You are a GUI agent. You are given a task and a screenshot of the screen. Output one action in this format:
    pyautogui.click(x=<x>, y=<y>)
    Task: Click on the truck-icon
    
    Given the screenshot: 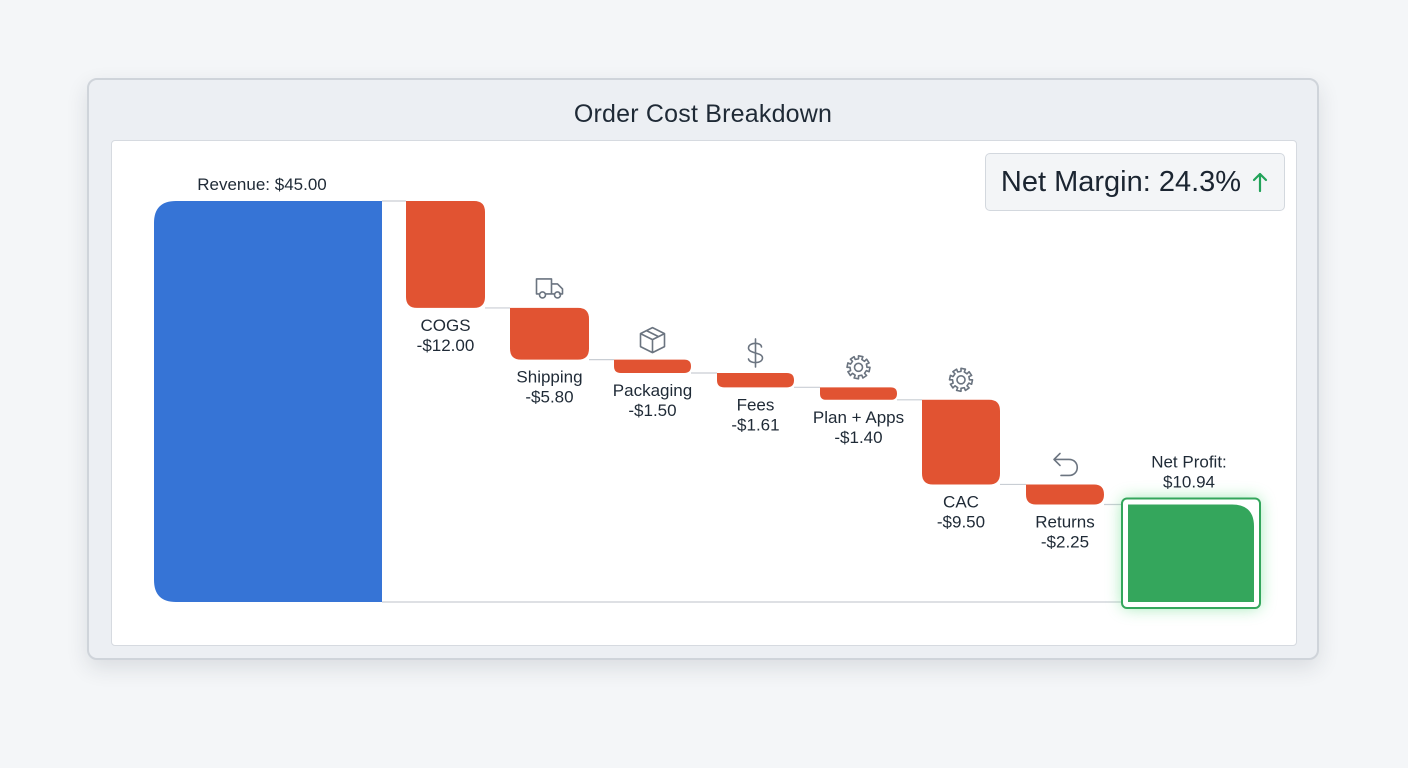 What is the action you would take?
    pyautogui.click(x=549, y=288)
    